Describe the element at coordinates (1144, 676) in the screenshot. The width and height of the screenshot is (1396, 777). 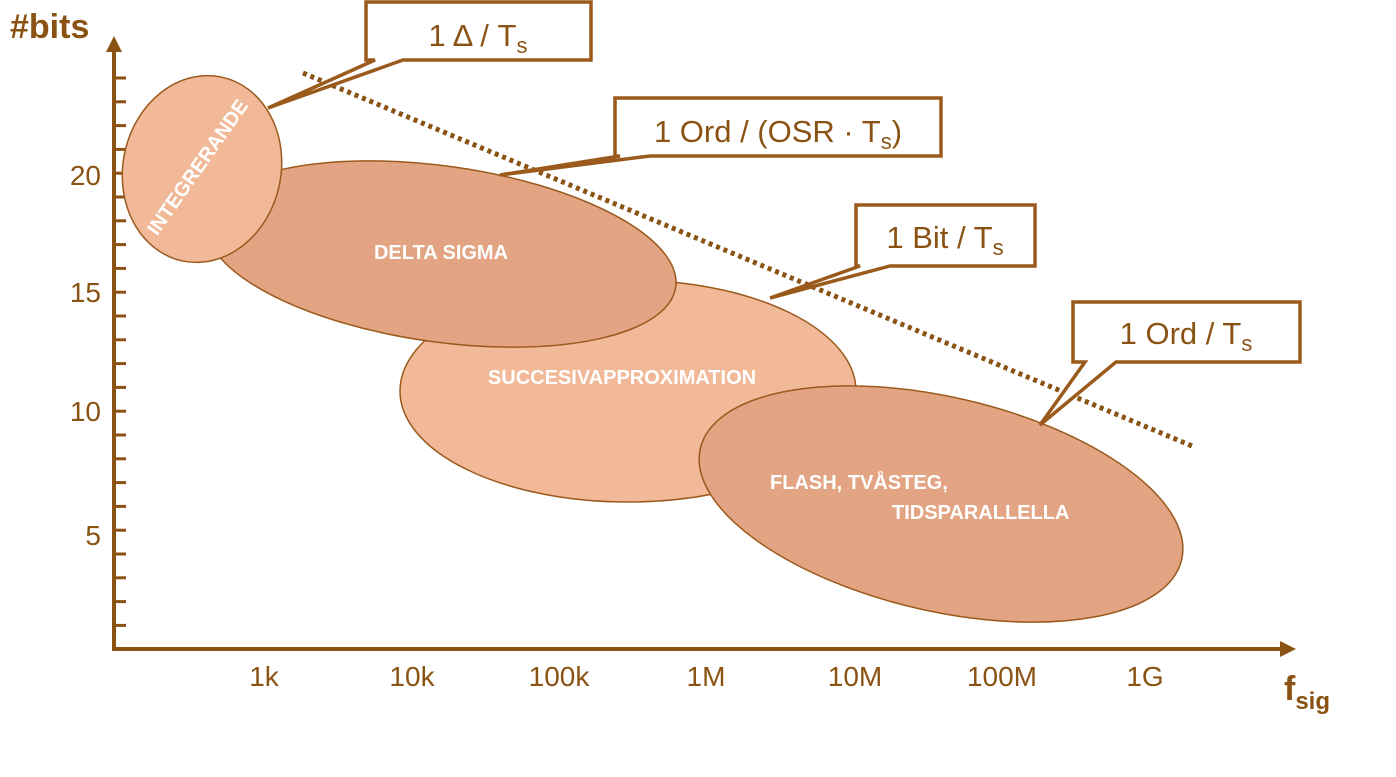
I see `x-tick-label: 1G` at that location.